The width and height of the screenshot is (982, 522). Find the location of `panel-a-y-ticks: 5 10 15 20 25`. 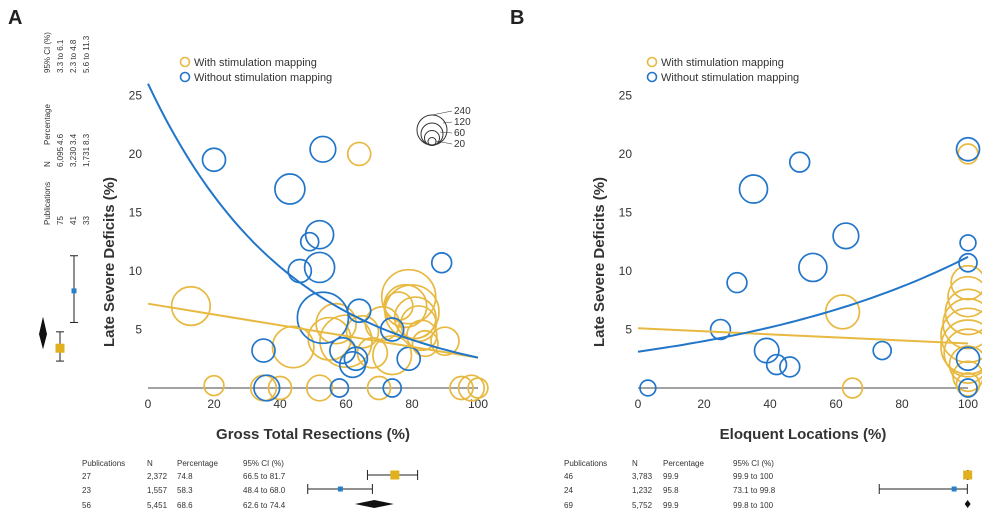

panel-a-y-ticks: 5 10 15 20 25 is located at coordinates (136, 212).